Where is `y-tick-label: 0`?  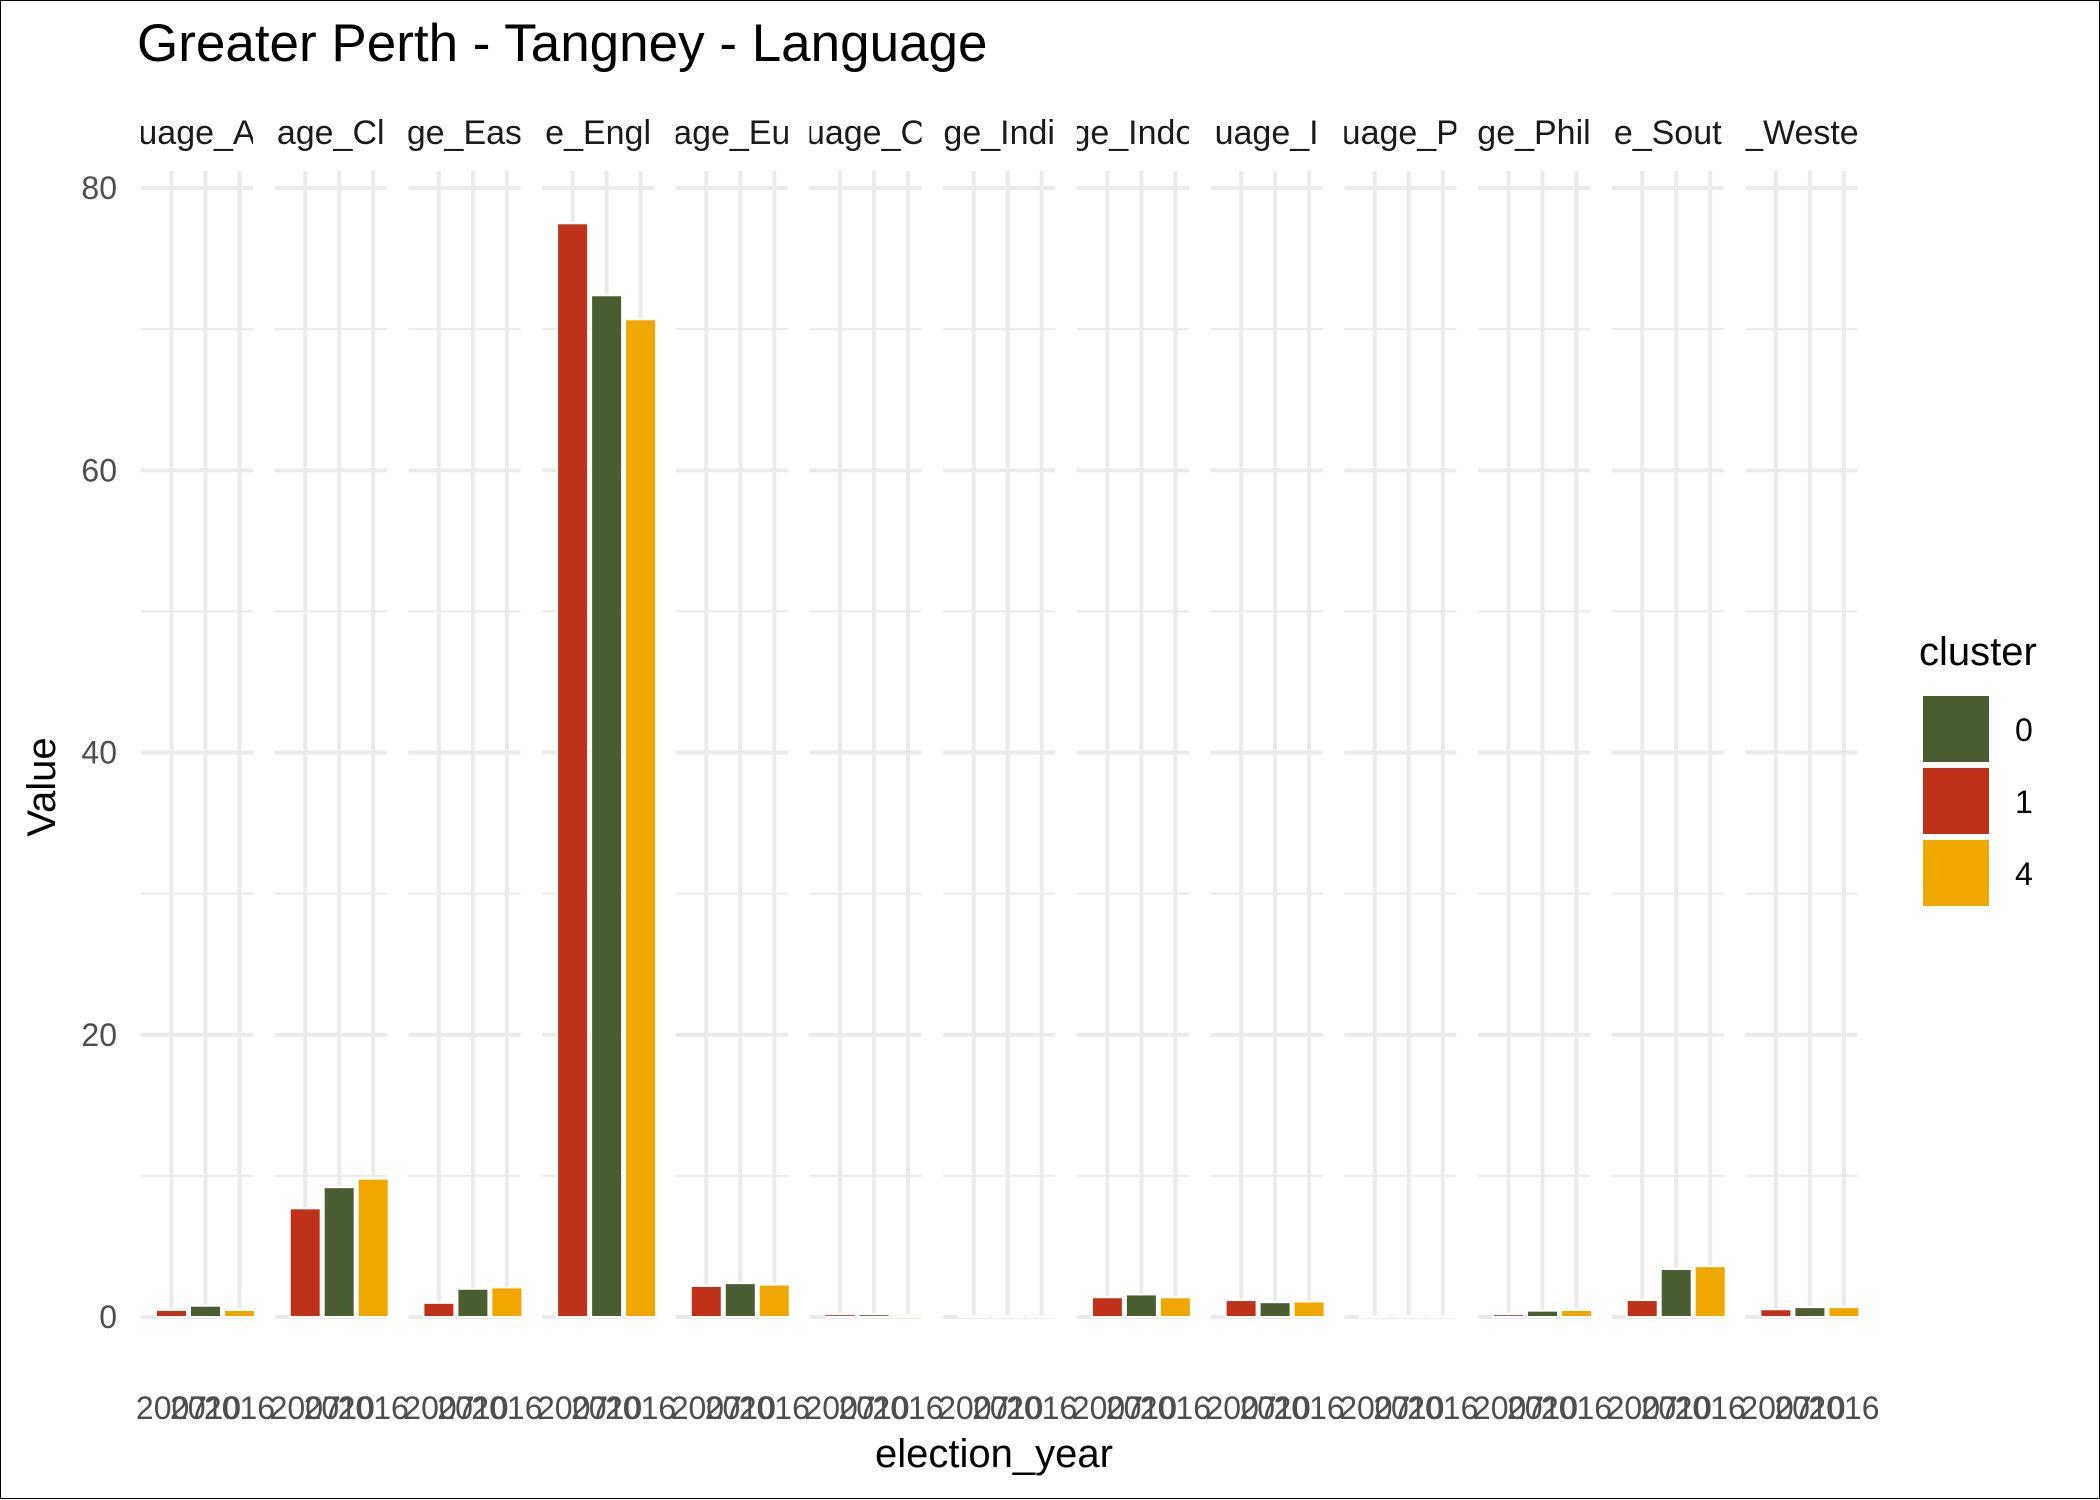 y-tick-label: 0 is located at coordinates (108, 1317).